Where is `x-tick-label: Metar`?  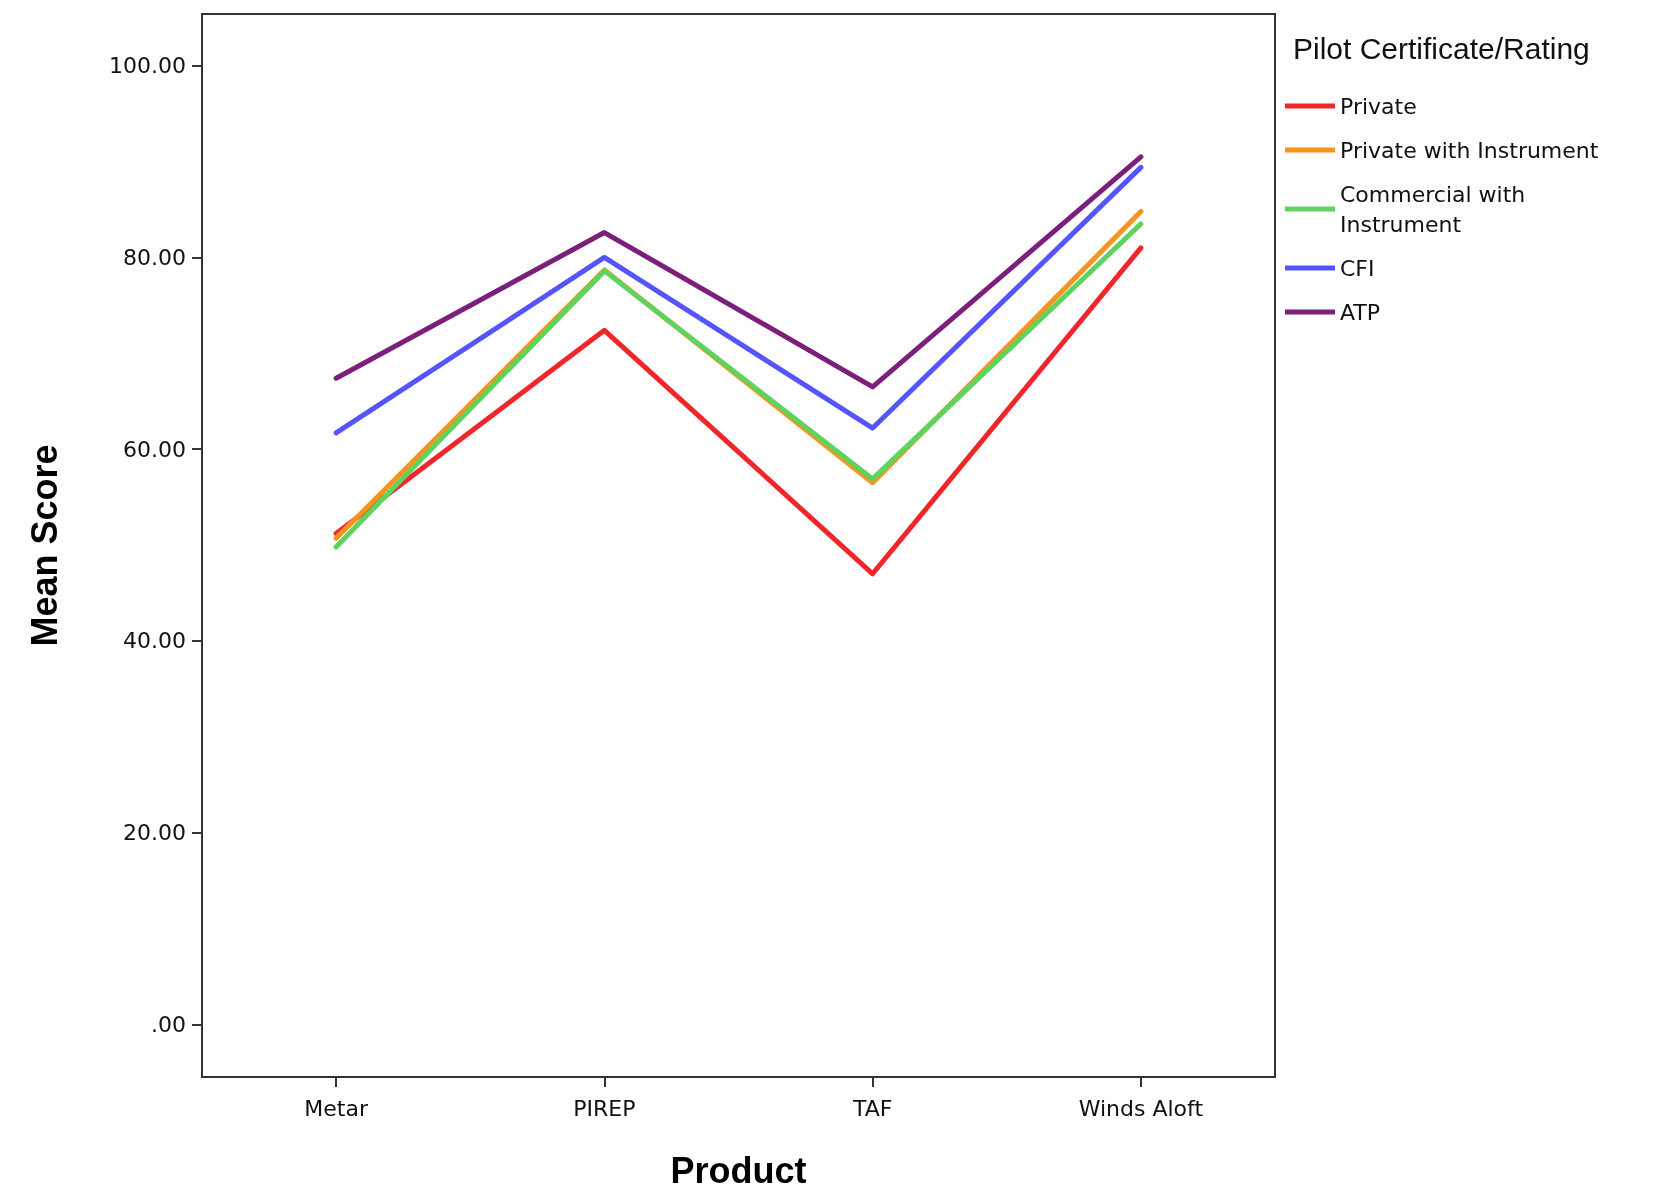
x-tick-label: Metar is located at coordinates (336, 1108).